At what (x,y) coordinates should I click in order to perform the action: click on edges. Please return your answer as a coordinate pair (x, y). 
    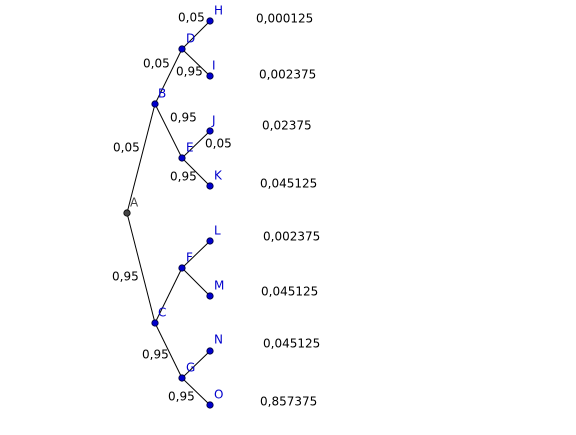
    Looking at the image, I should click on (168, 213).